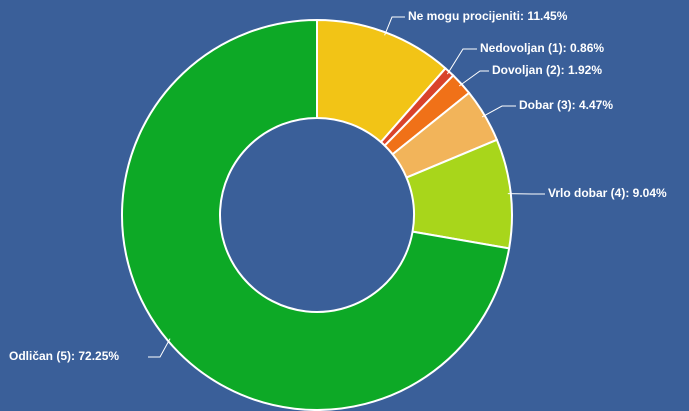  I want to click on label-dobar-3: Dobar (3): 4.47%, so click(566, 105).